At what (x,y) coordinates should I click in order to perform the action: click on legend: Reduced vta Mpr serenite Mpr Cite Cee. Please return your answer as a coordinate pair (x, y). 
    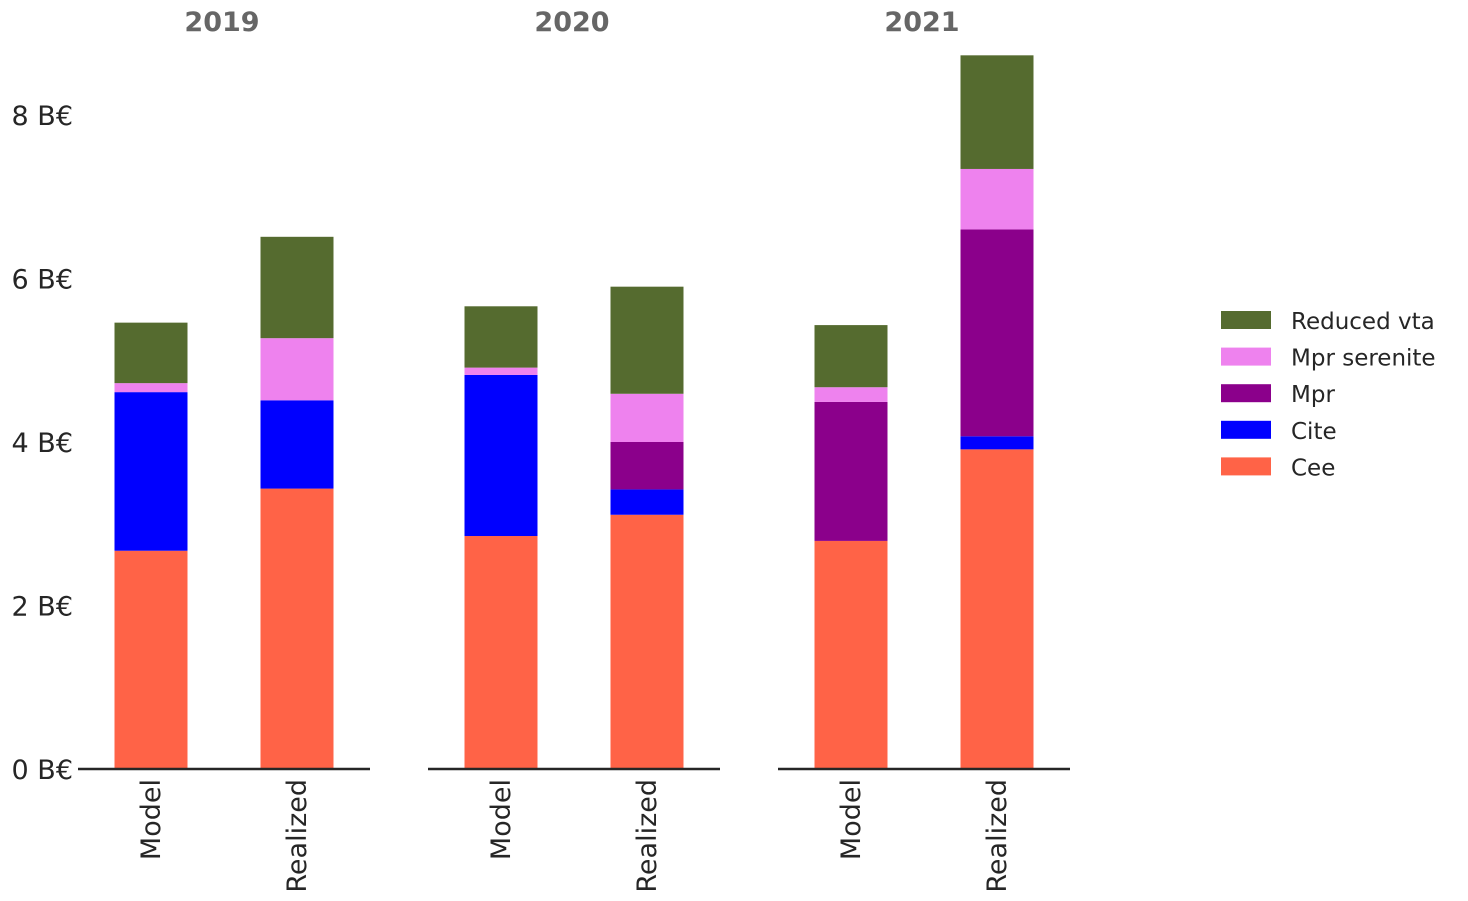
    Looking at the image, I should click on (1328, 395).